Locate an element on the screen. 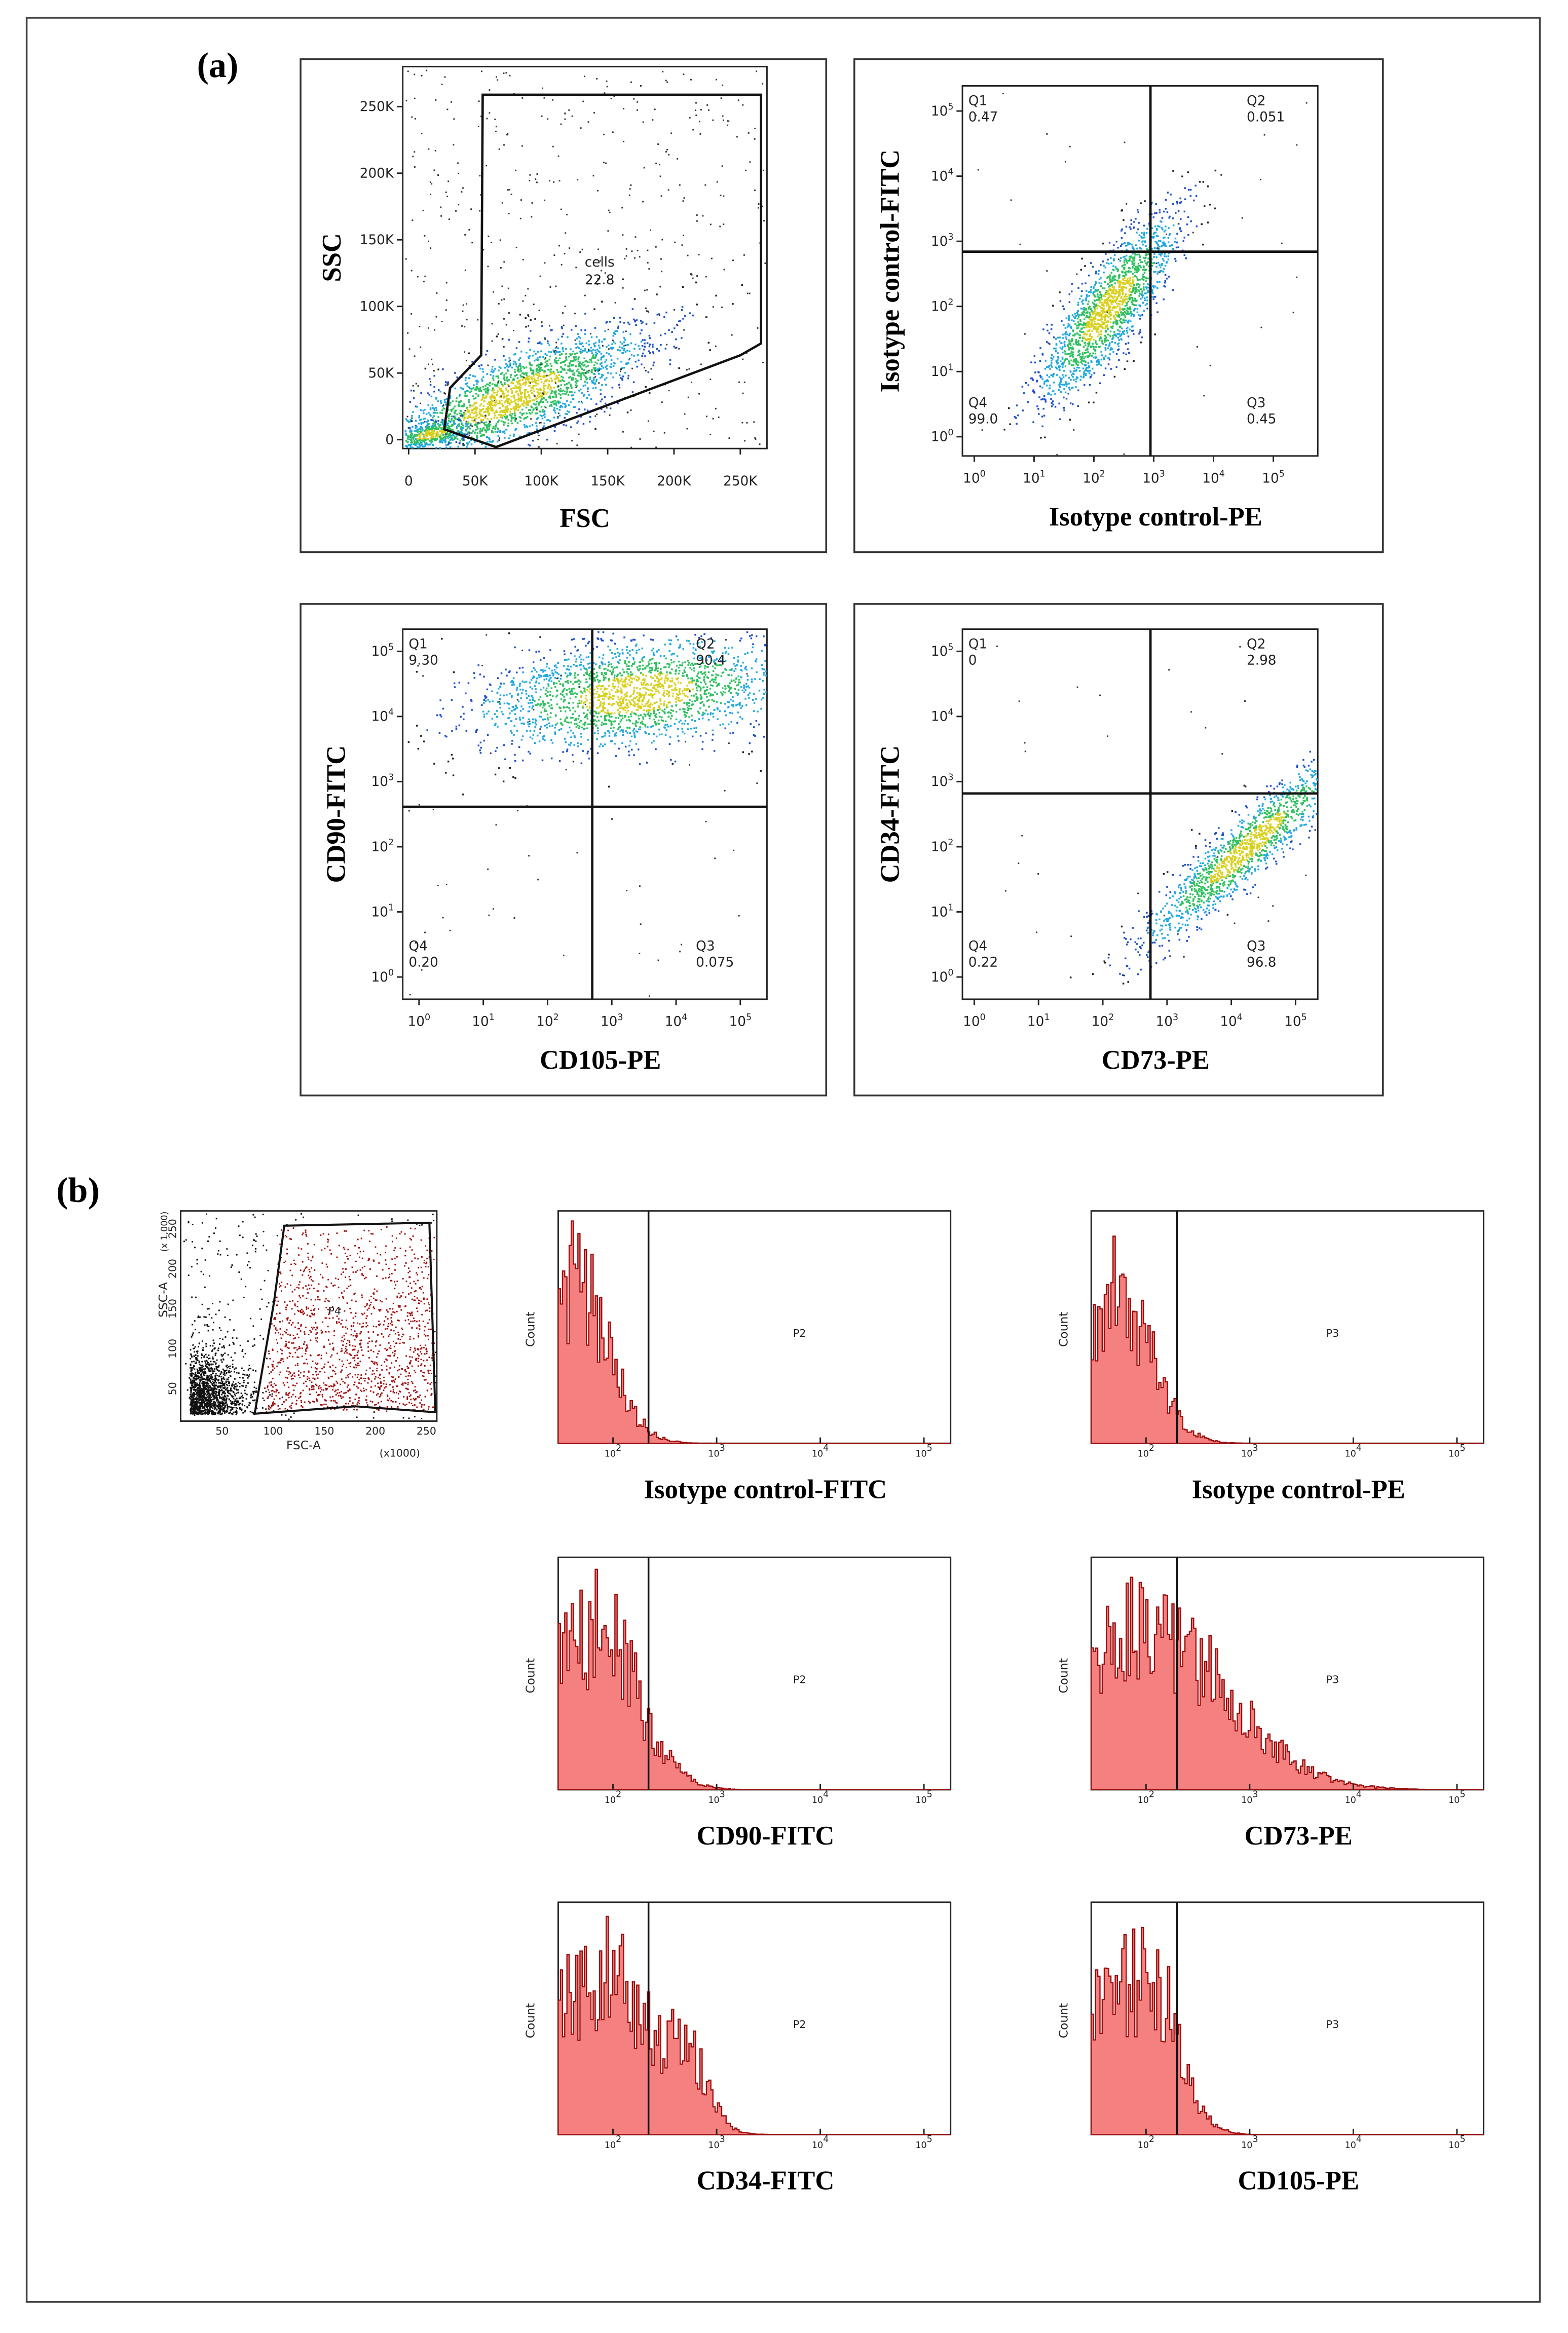 Image resolution: width=1568 pixels, height=2333 pixels. tick-exponent: 2 is located at coordinates (1102, 474).